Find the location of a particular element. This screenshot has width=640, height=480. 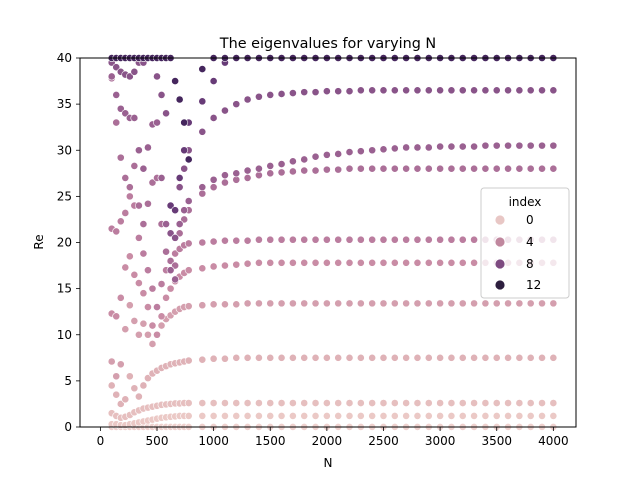

legend-label-4: 4 is located at coordinates (530, 242).